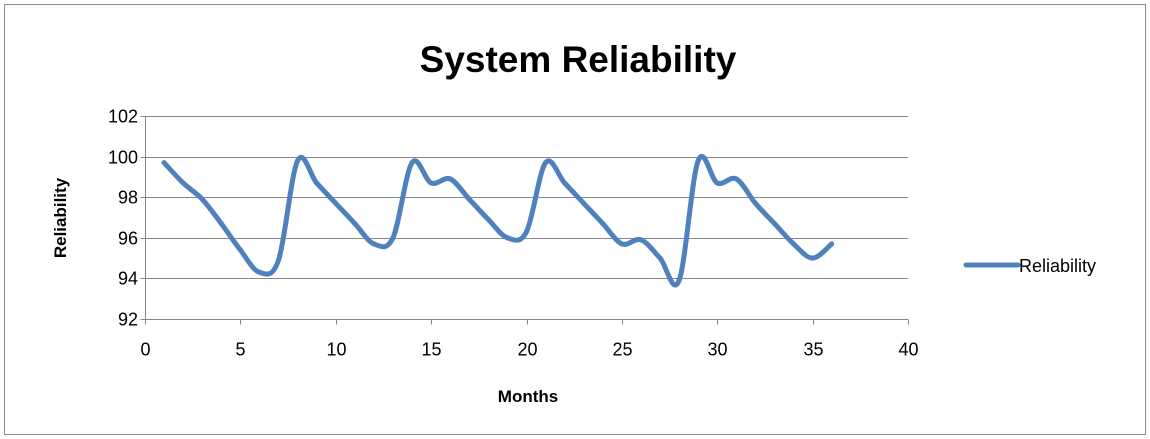  Describe the element at coordinates (813, 350) in the screenshot. I see `x-tick-label: 35` at that location.